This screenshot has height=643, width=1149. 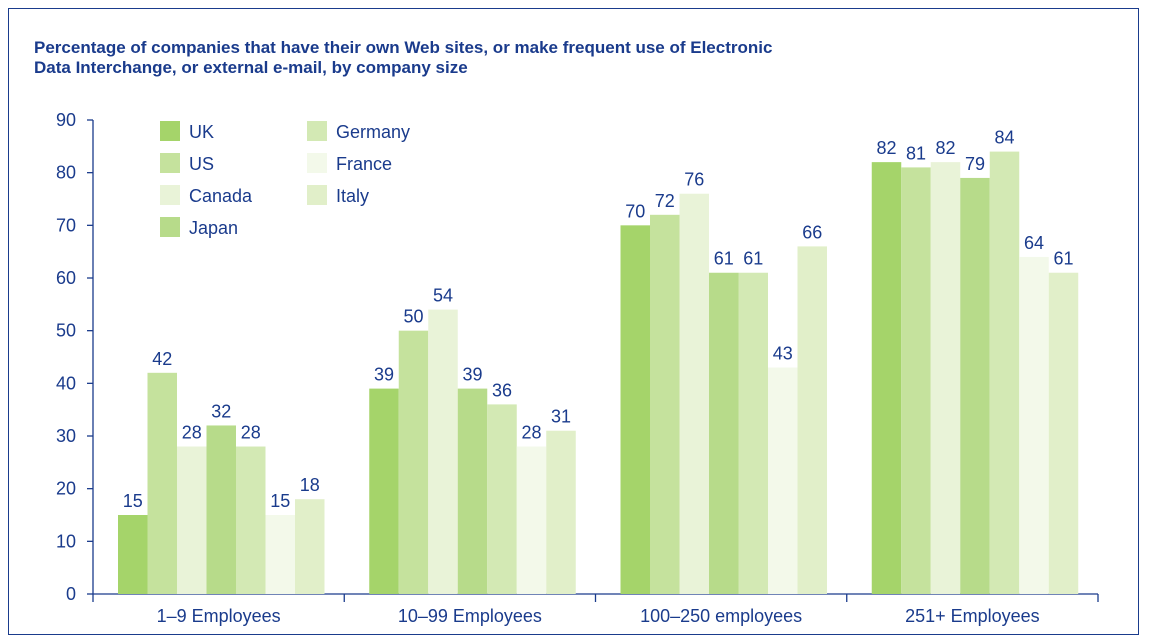 What do you see at coordinates (635, 211) in the screenshot?
I see `data-label: 70` at bounding box center [635, 211].